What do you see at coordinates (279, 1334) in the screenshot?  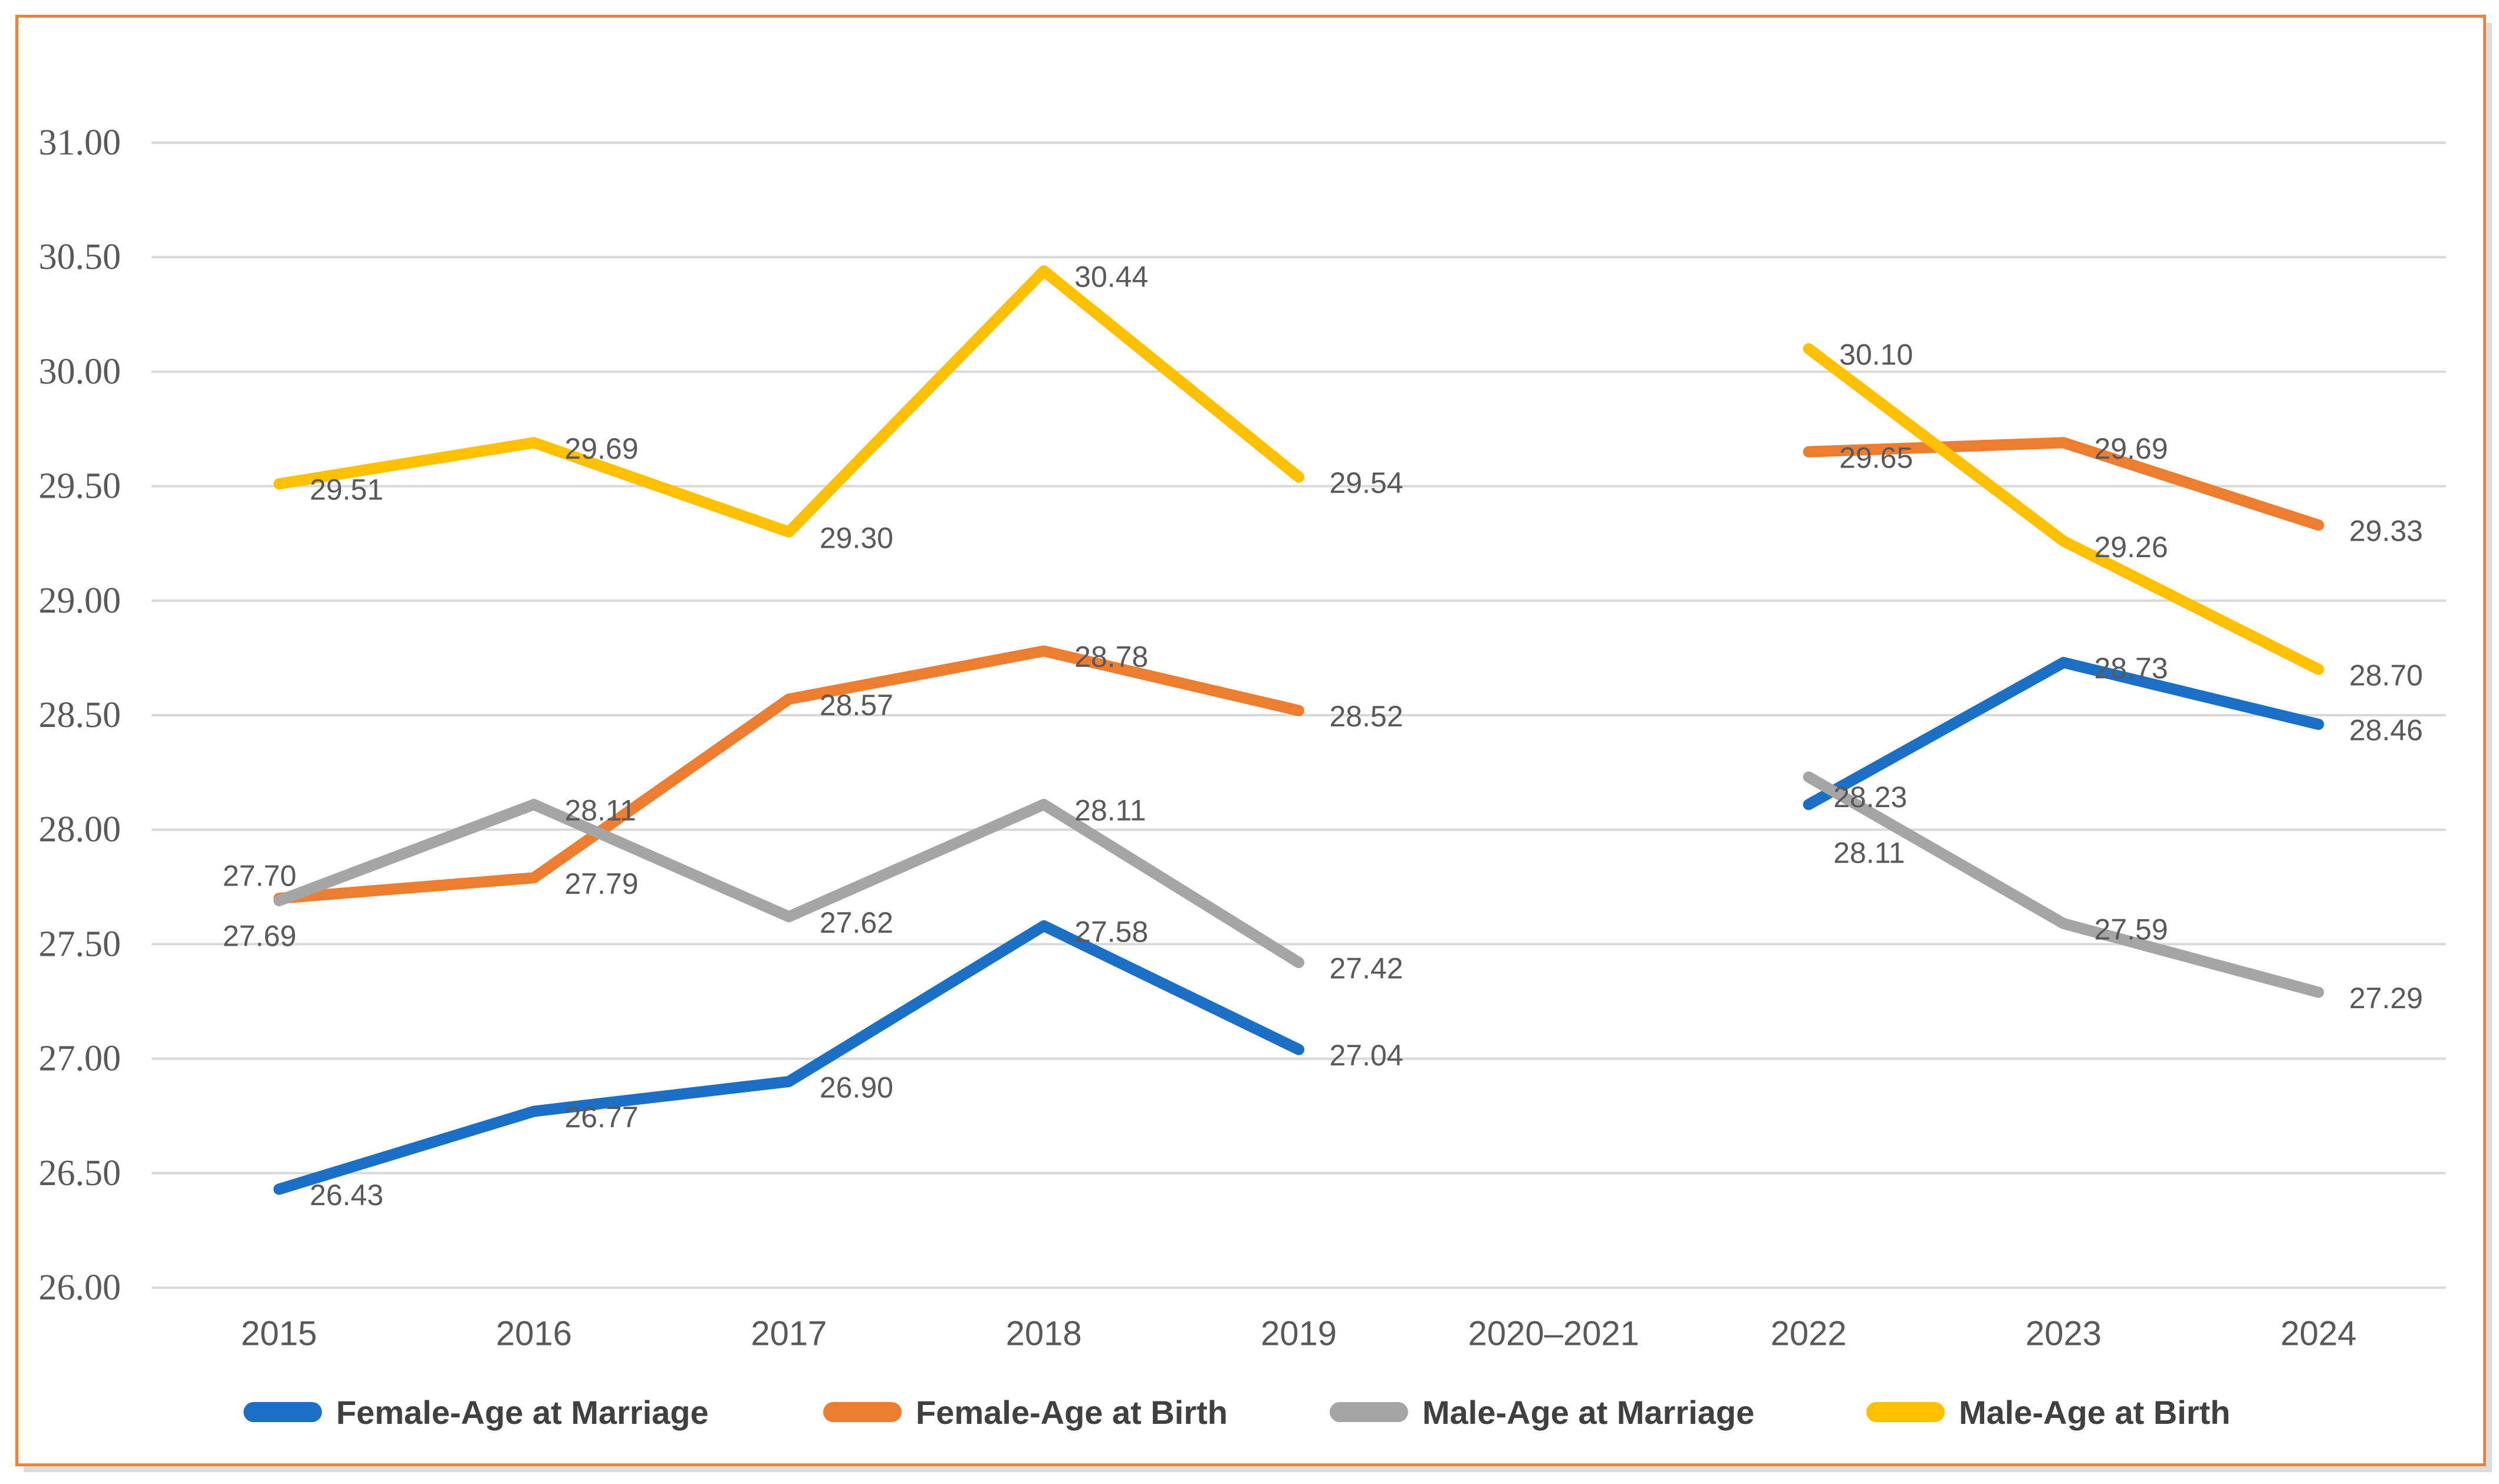 I see `x-axis-tick-label: 2015` at bounding box center [279, 1334].